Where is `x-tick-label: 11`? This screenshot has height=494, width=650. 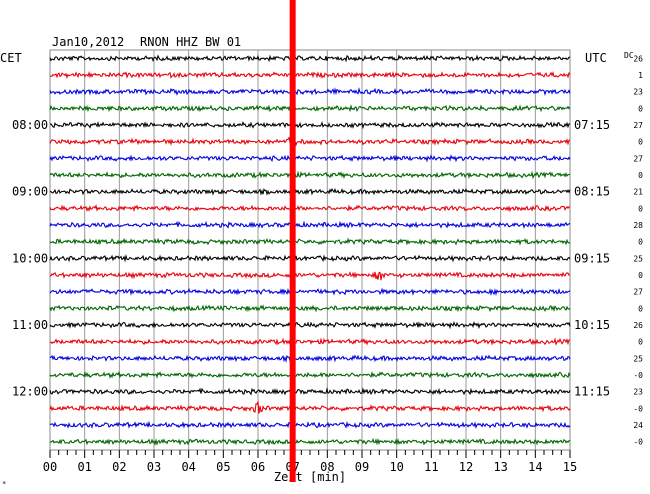
x-tick-label: 11 is located at coordinates (431, 467).